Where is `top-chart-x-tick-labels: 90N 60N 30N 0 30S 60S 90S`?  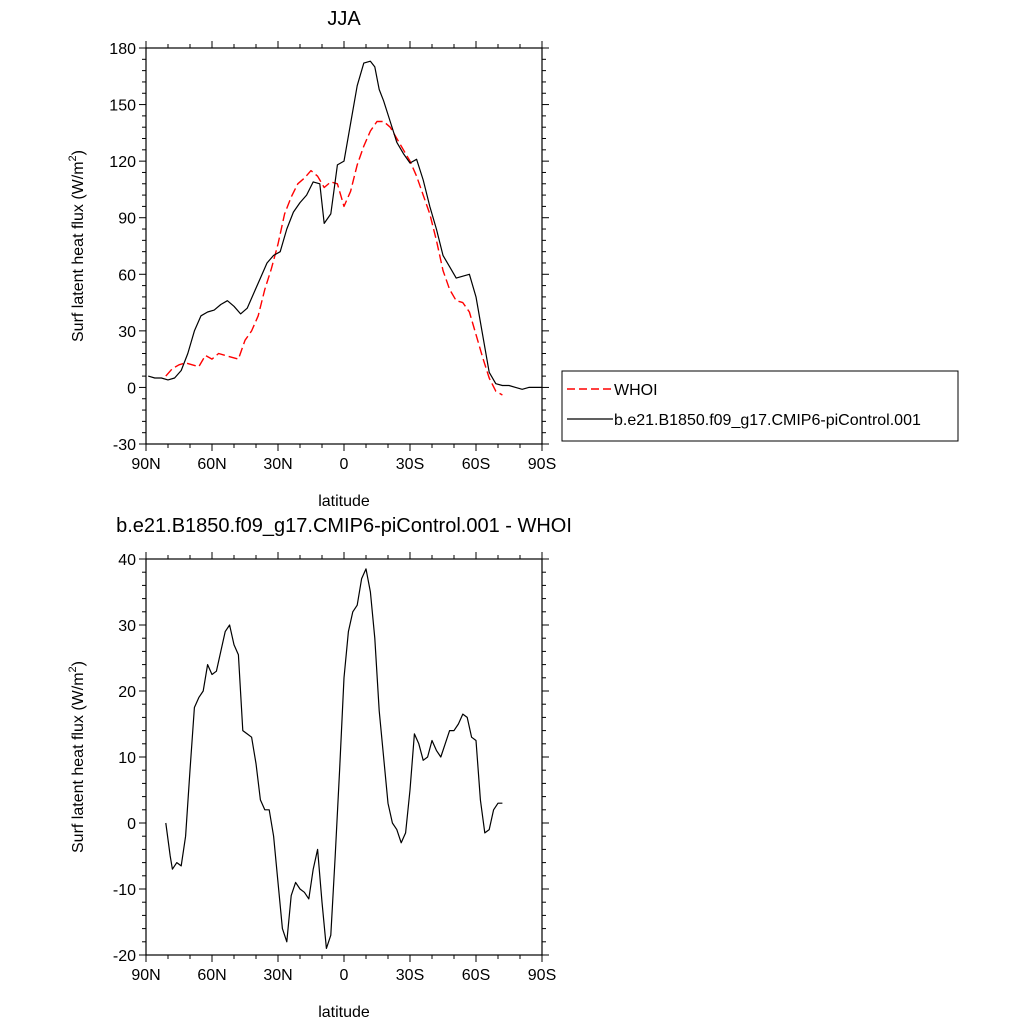 top-chart-x-tick-labels: 90N 60N 30N 0 30S 60S 90S is located at coordinates (343, 464).